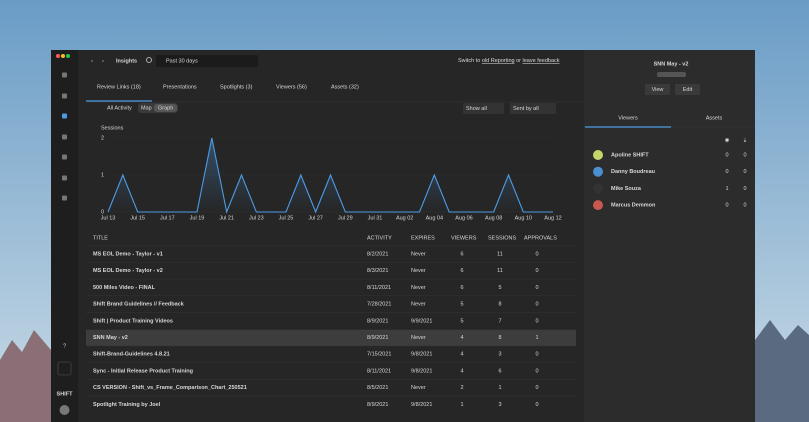  I want to click on detail-title: SNN May - v2, so click(671, 64).